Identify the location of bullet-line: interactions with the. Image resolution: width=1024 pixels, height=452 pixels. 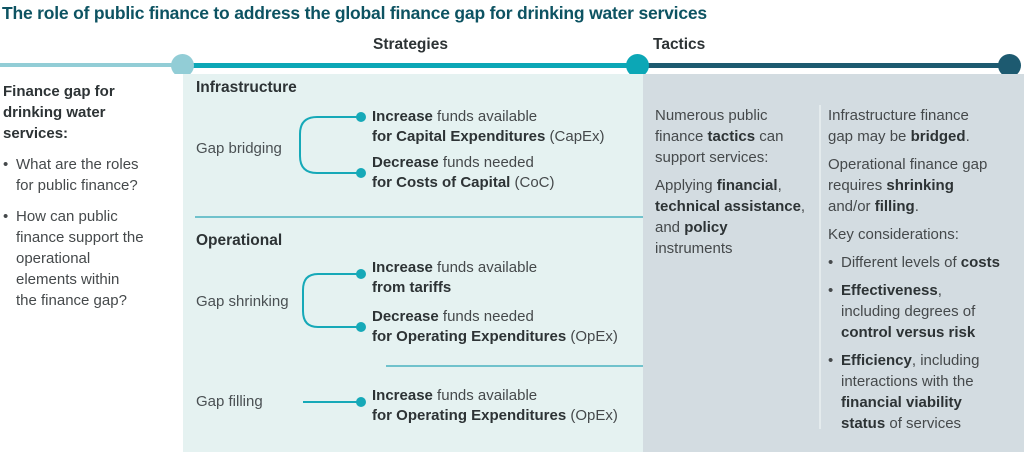
(907, 381).